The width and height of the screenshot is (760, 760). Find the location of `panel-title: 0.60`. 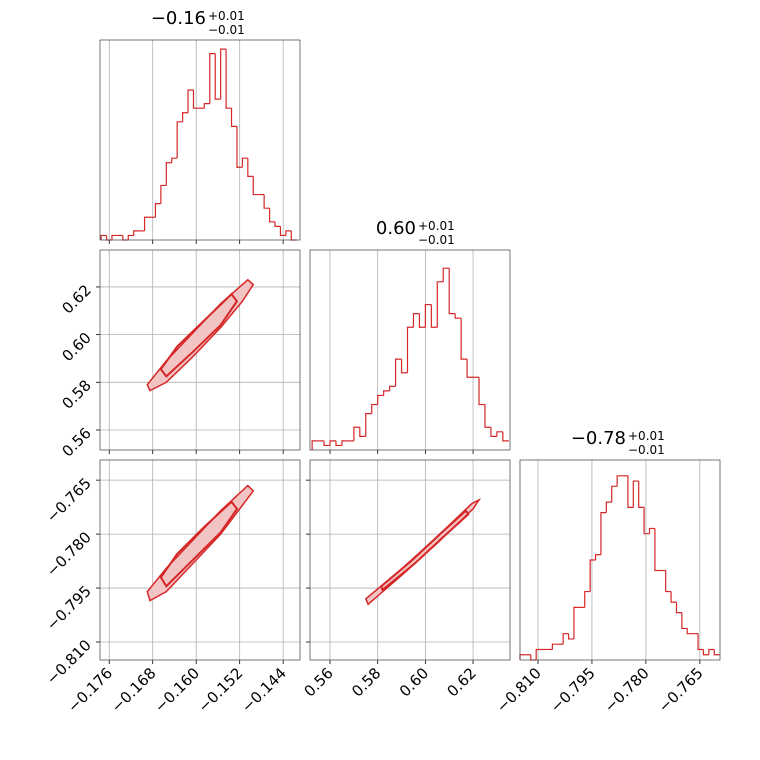

panel-title: 0.60 is located at coordinates (396, 228).